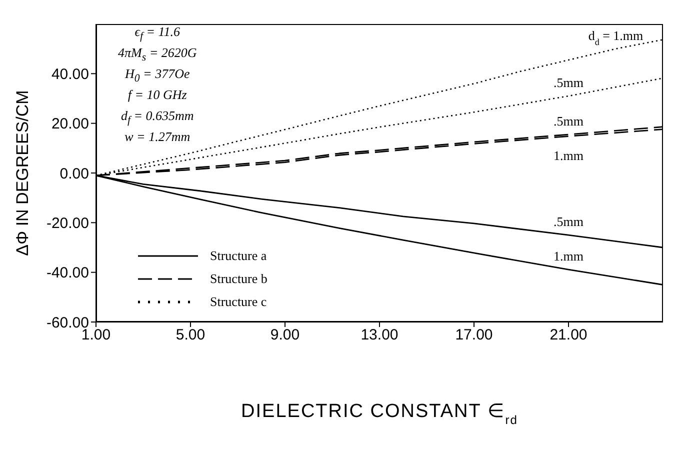 Image resolution: width=681 pixels, height=466 pixels. I want to click on x-tick-label: 17.00, so click(474, 335).